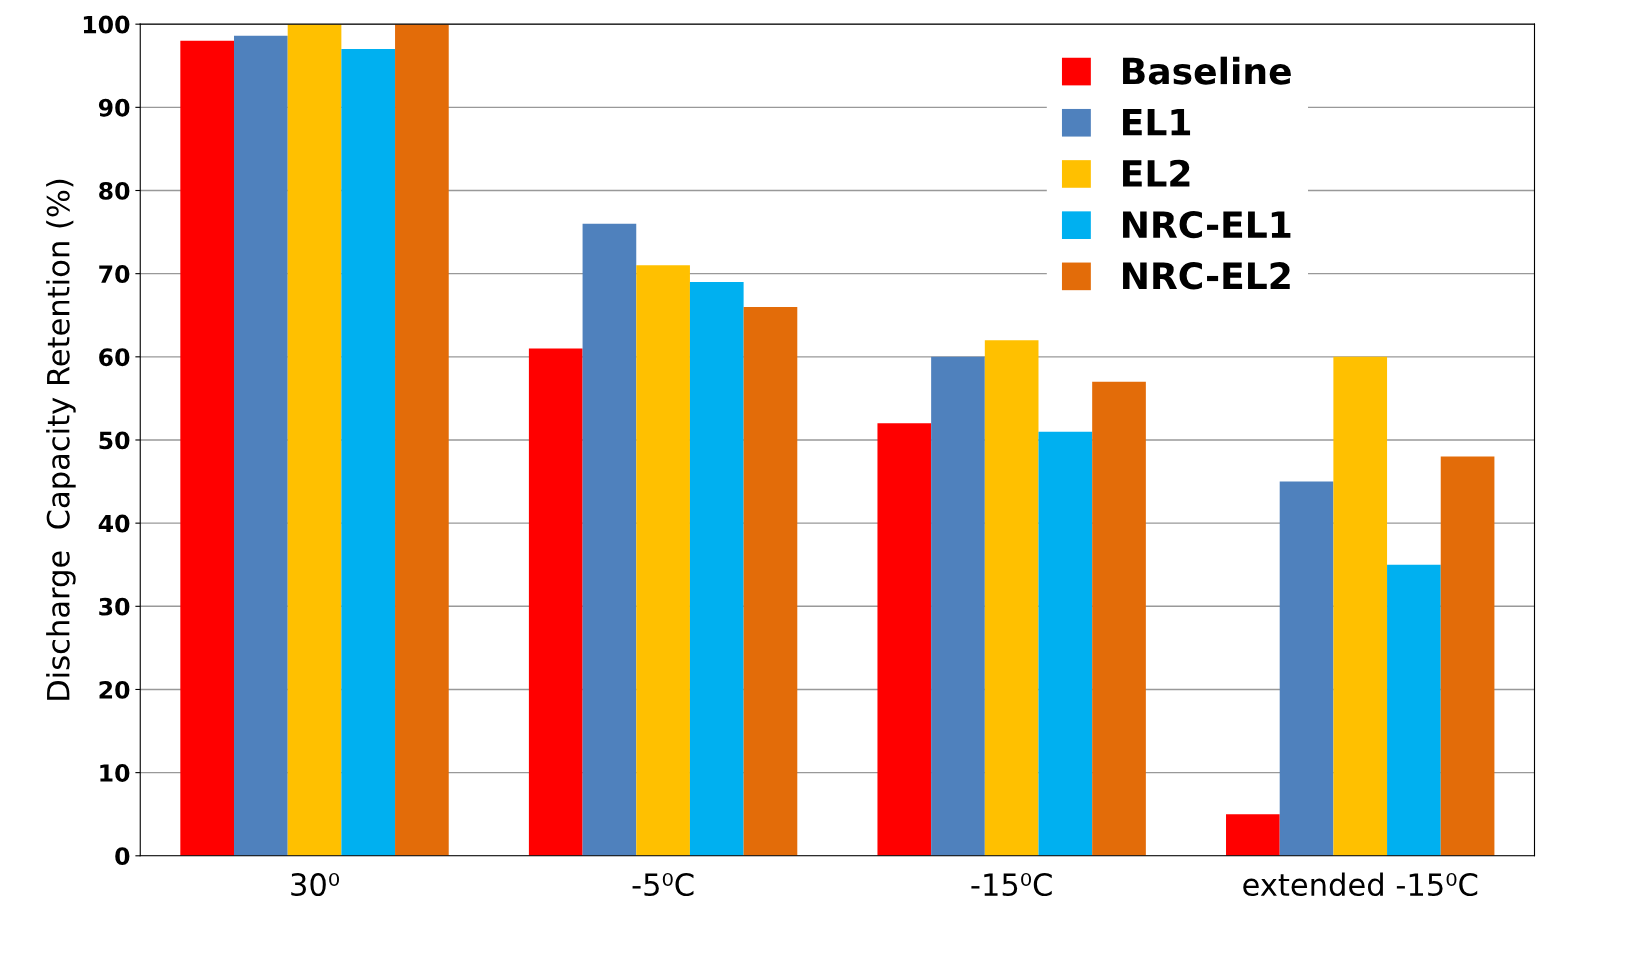  Describe the element at coordinates (106, 24) in the screenshot. I see `y-tick-label: 100` at that location.